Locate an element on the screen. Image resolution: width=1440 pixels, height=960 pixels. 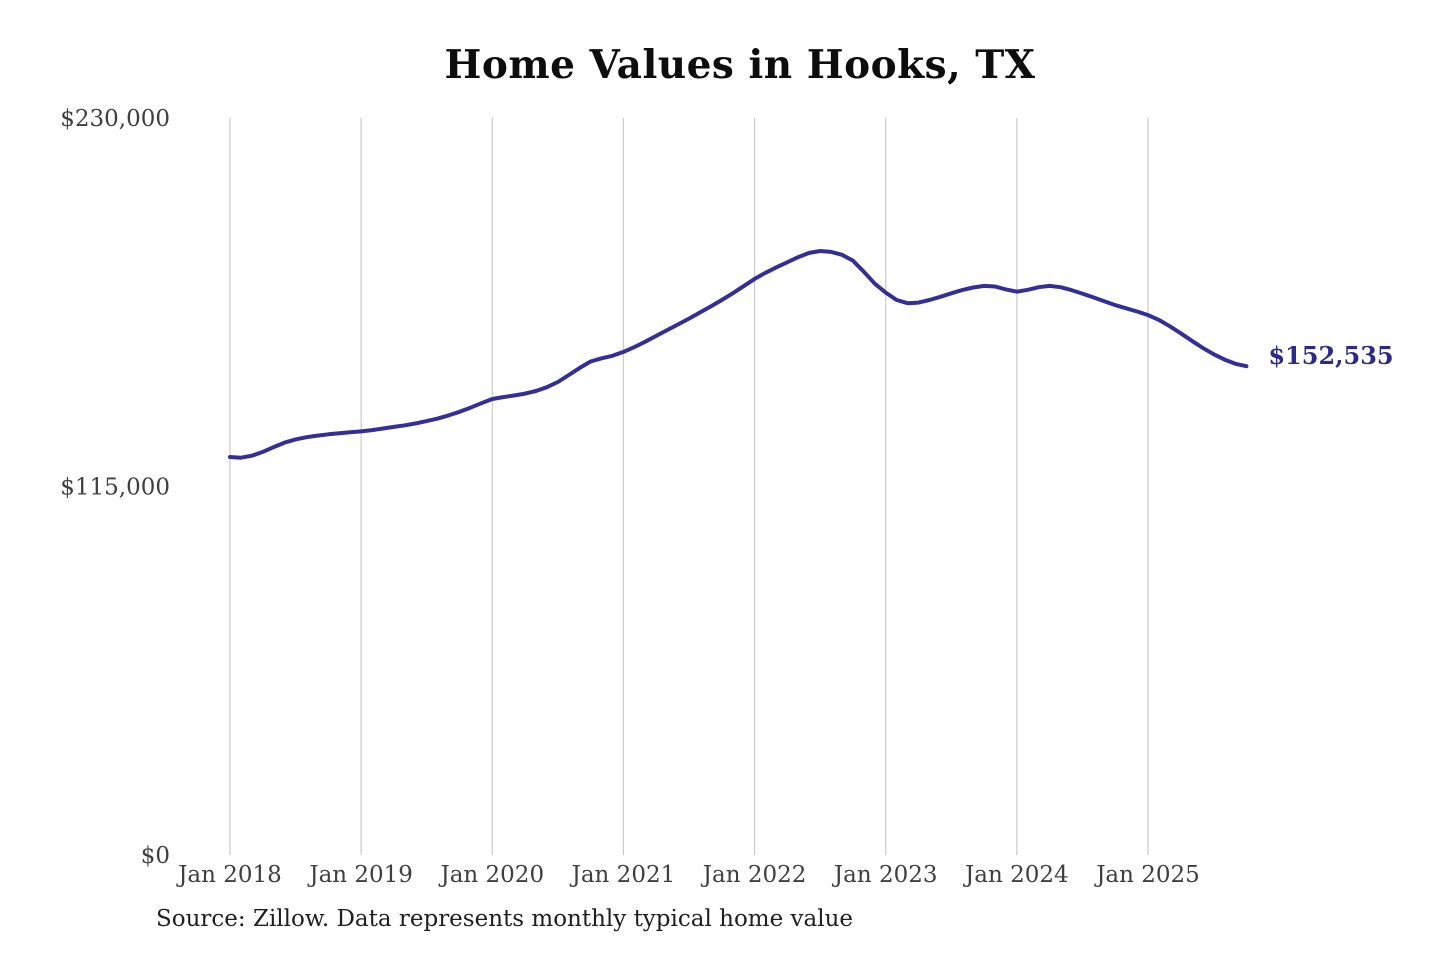
y-tick-label: $0 is located at coordinates (155, 856).